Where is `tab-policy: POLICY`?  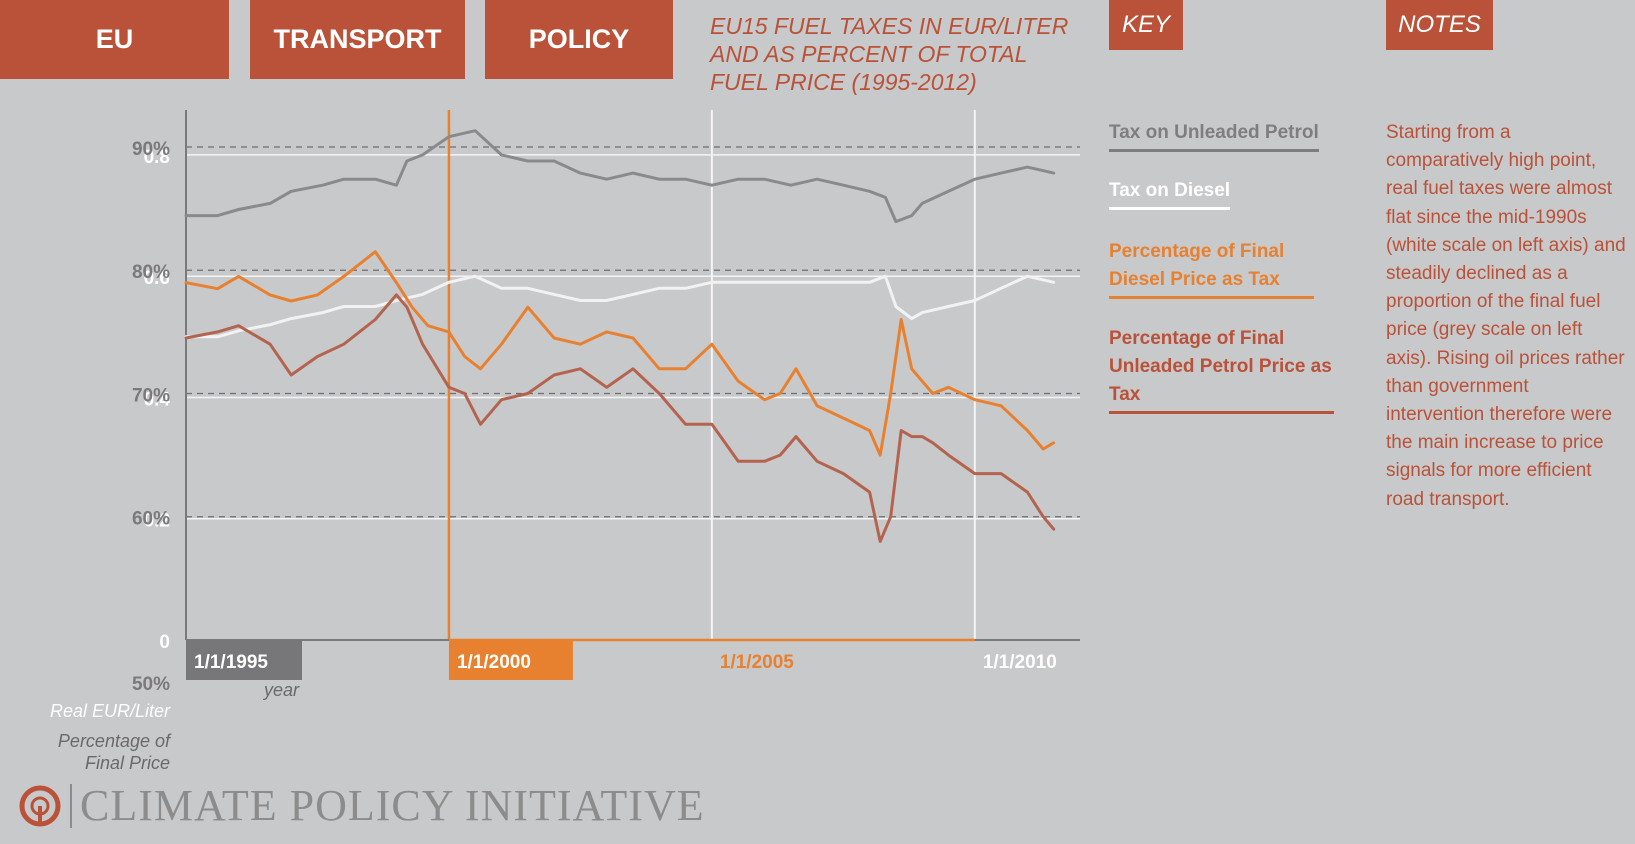 tab-policy: POLICY is located at coordinates (579, 39).